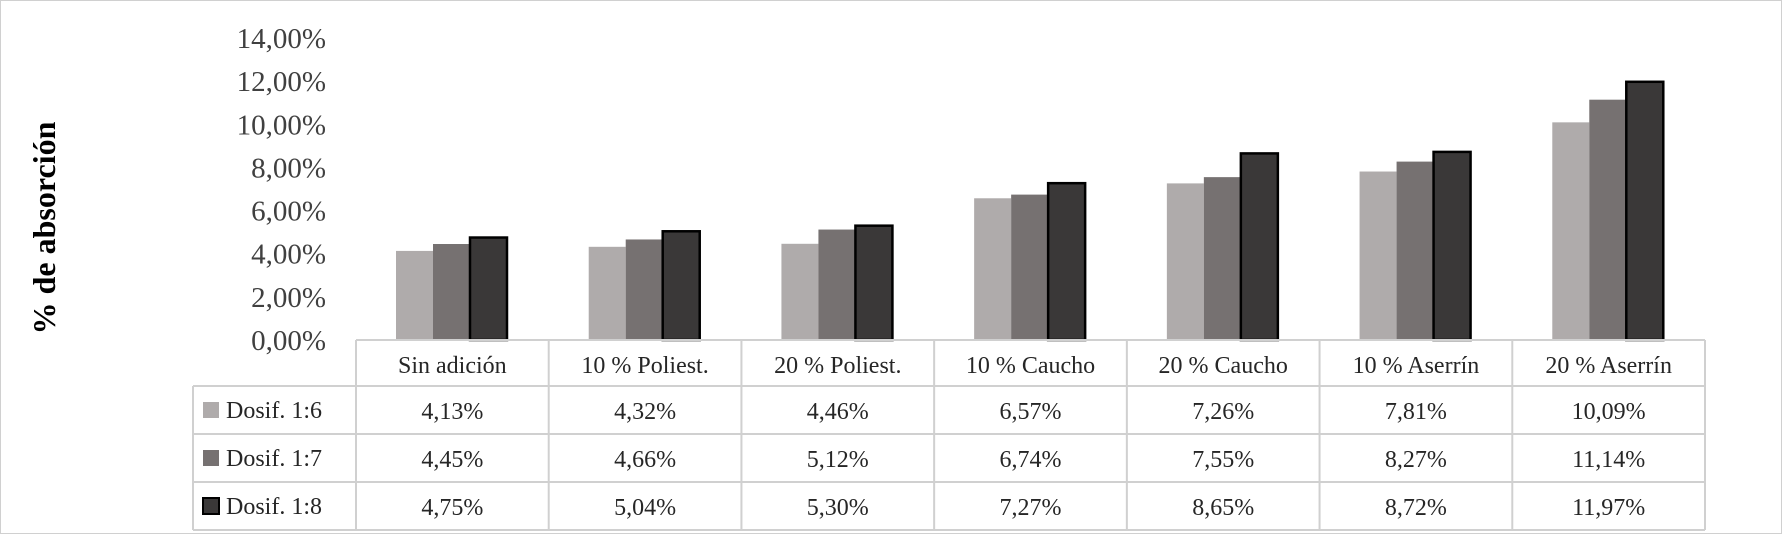 This screenshot has width=1782, height=534. What do you see at coordinates (288, 255) in the screenshot?
I see `y-tick-label: 4,00%` at bounding box center [288, 255].